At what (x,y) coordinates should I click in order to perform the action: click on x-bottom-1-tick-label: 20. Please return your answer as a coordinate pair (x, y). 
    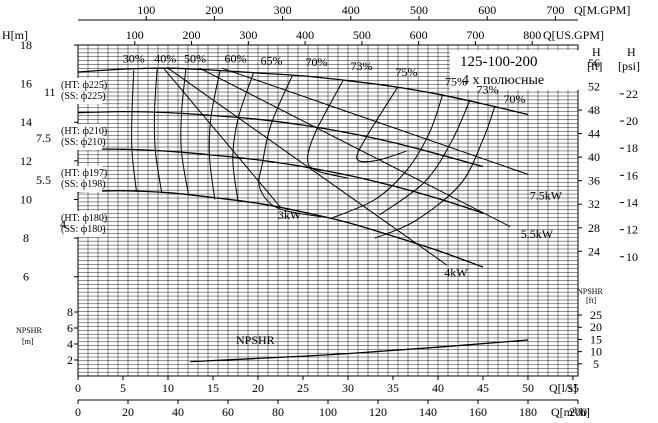
    Looking at the image, I should click on (258, 388).